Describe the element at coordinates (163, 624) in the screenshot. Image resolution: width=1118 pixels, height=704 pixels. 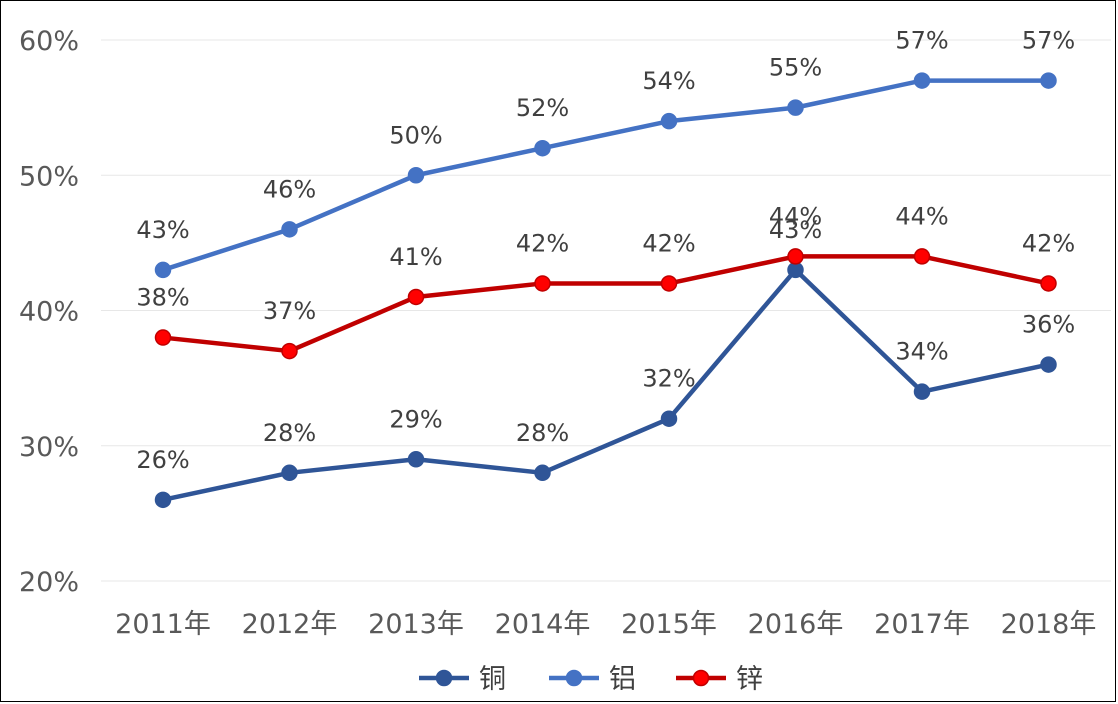
I see `x-tick-label: 2011年` at that location.